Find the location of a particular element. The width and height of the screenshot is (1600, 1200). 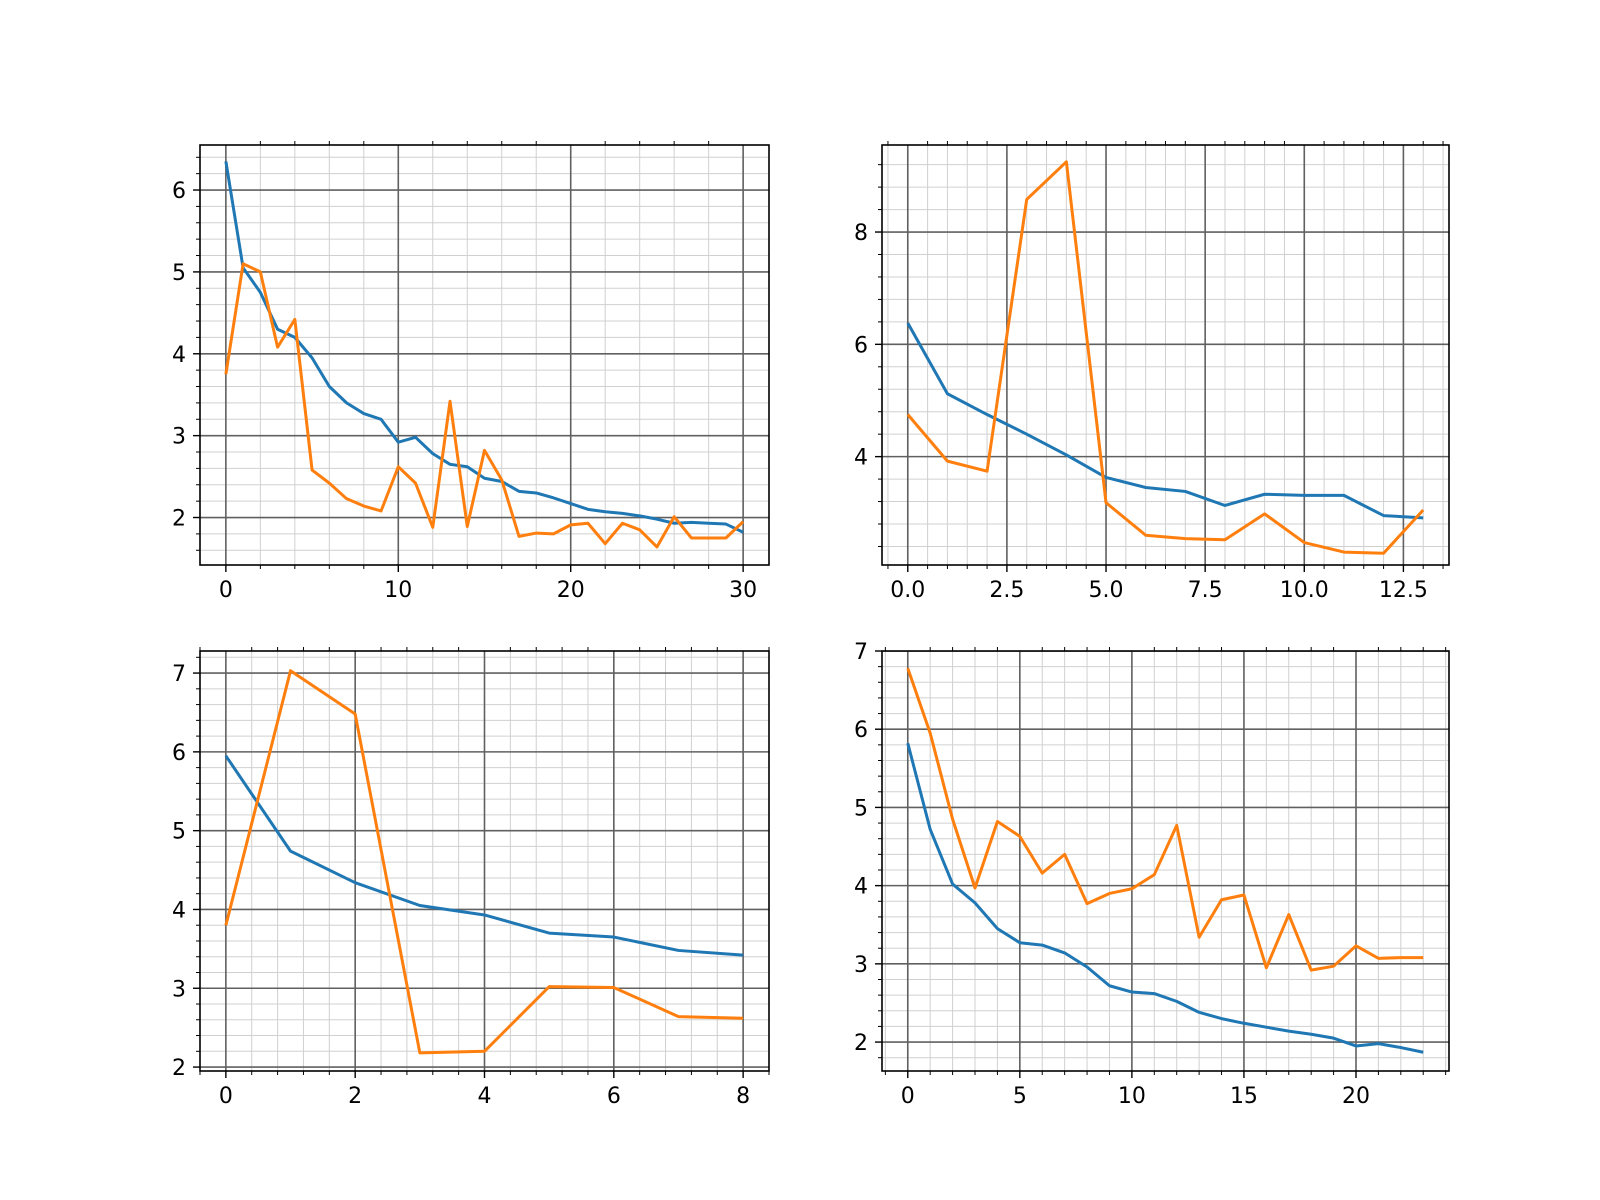

ticks: 0.0 2.5 5.0 7.5 10.0 12.5 4 6 8 is located at coordinates (1149, 372).